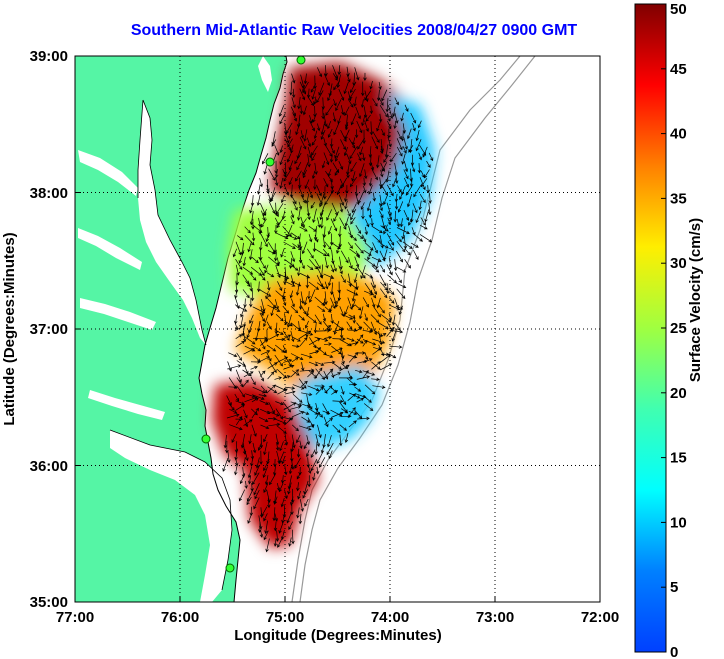  What do you see at coordinates (678, 69) in the screenshot?
I see `colorbar-tick-label: 45` at bounding box center [678, 69].